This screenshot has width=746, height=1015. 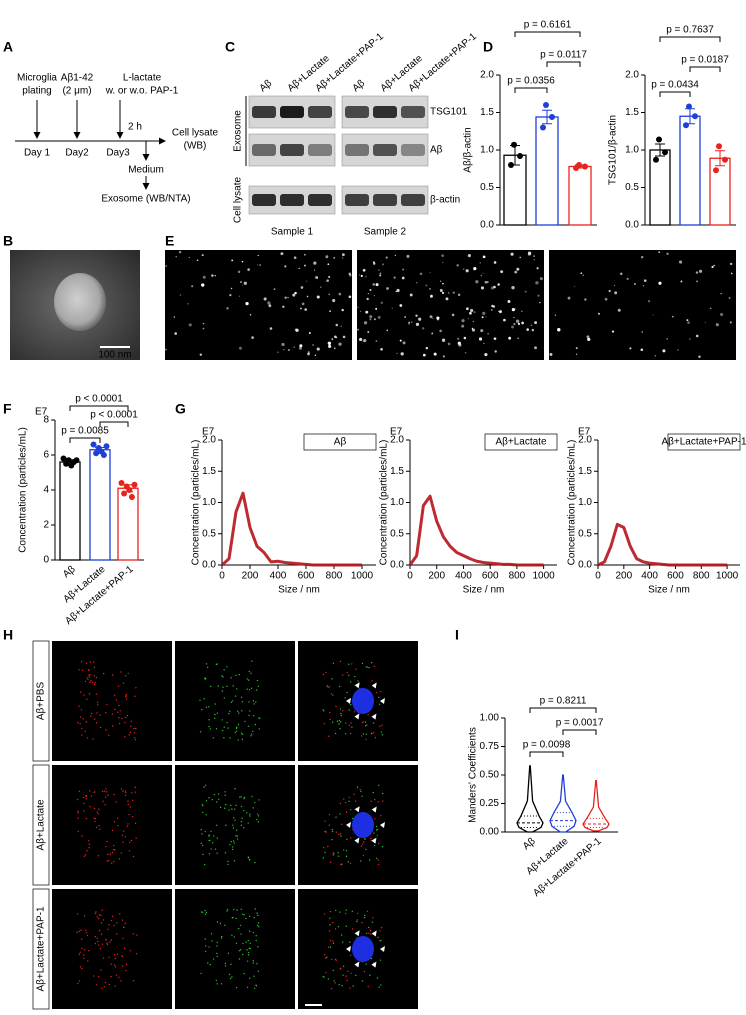 I want to click on y-tick-label: 1.00, so click(x=490, y=718).